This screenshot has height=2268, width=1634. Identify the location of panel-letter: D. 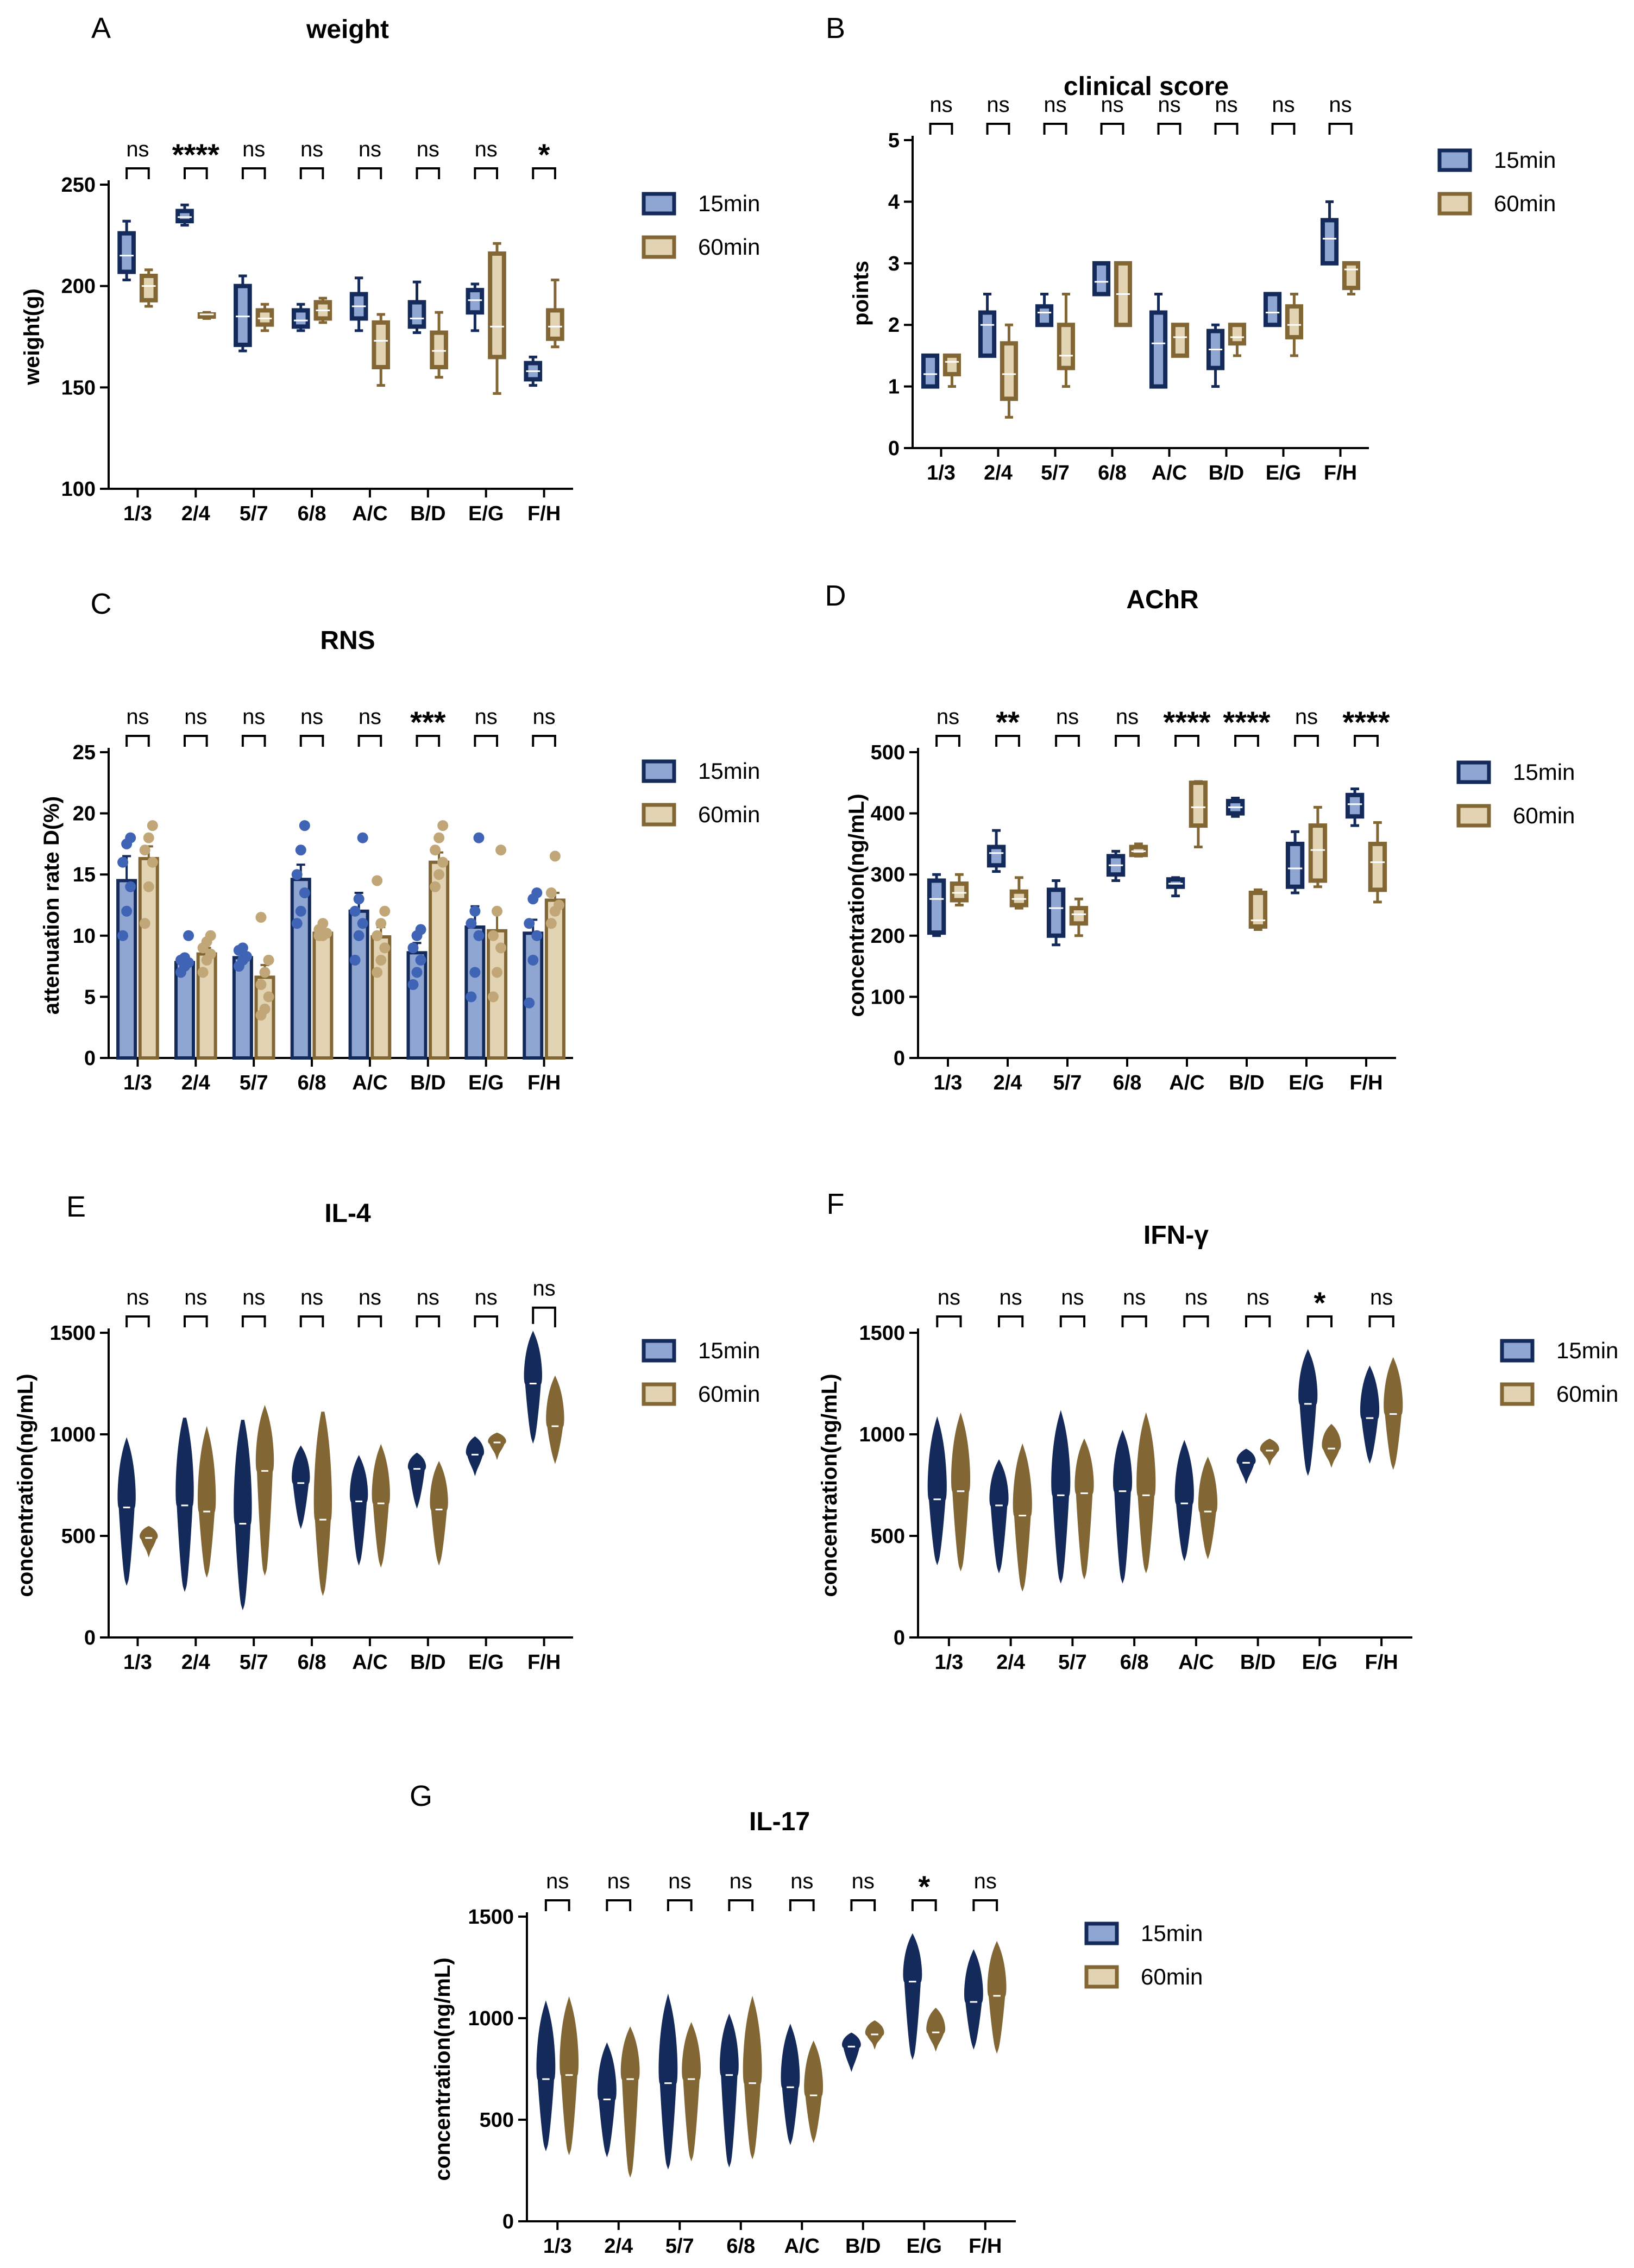
(836, 595).